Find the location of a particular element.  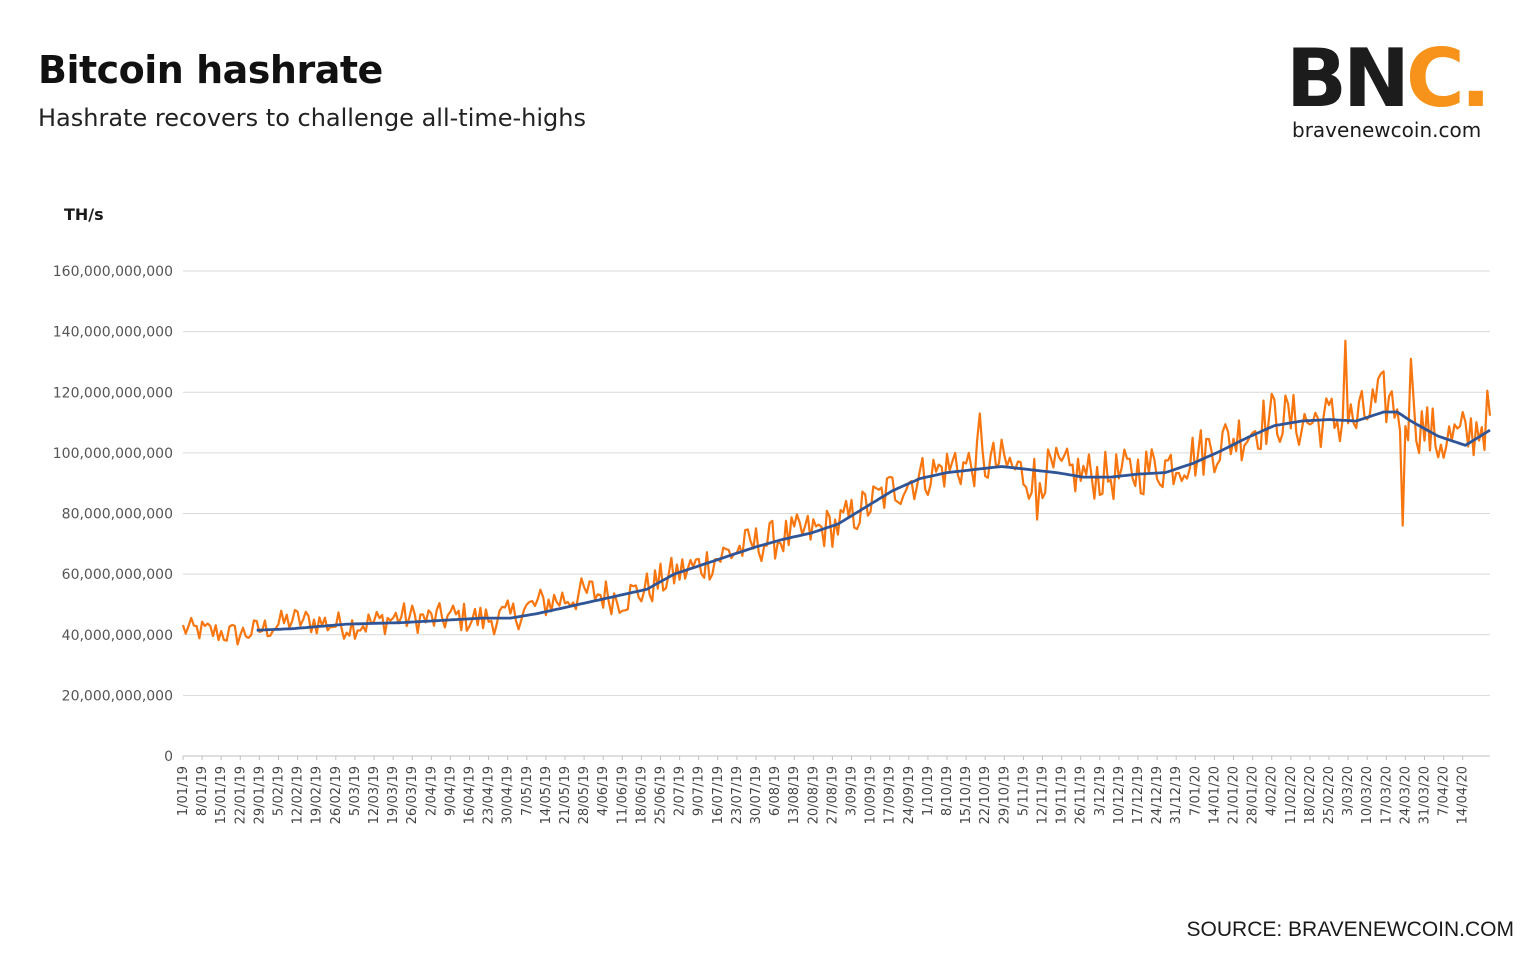

x-tick-label: 9/07/19 is located at coordinates (699, 791).